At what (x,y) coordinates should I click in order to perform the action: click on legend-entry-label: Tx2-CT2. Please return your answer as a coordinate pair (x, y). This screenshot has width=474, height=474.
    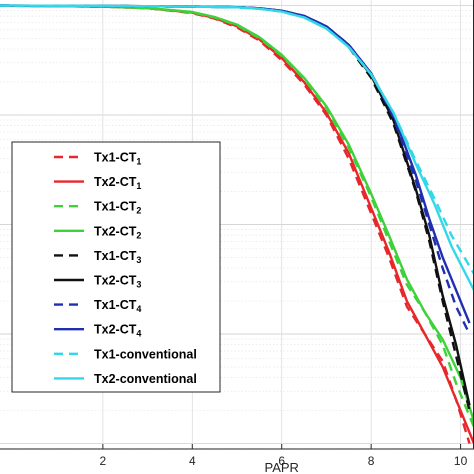
    Looking at the image, I should click on (117, 232).